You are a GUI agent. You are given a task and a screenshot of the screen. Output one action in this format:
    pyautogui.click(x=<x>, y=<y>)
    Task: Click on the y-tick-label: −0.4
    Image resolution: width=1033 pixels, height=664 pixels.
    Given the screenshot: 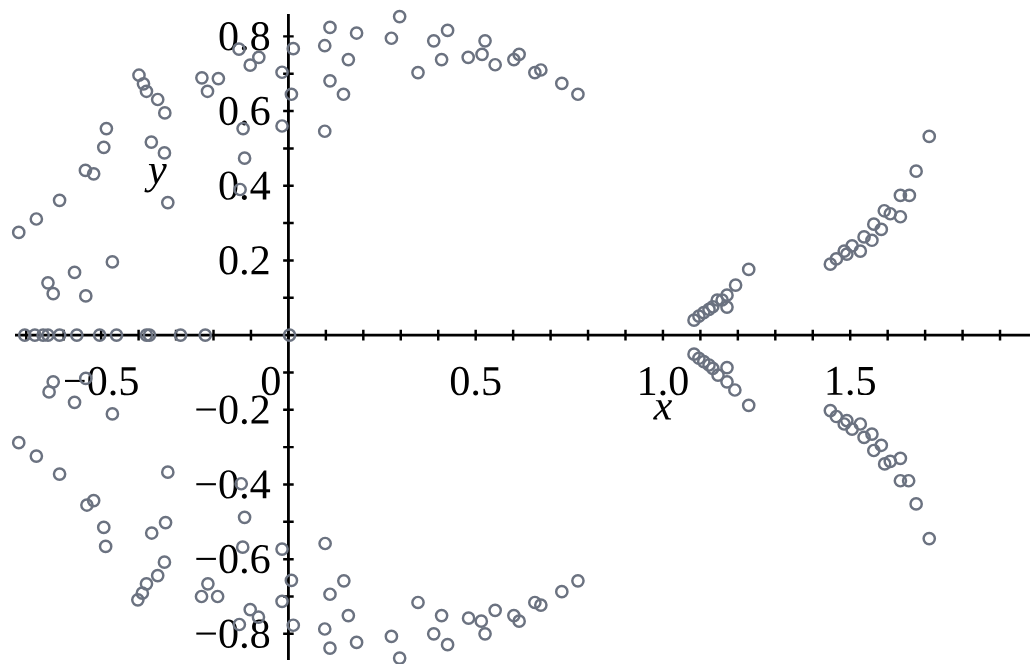 What is the action you would take?
    pyautogui.click(x=233, y=484)
    